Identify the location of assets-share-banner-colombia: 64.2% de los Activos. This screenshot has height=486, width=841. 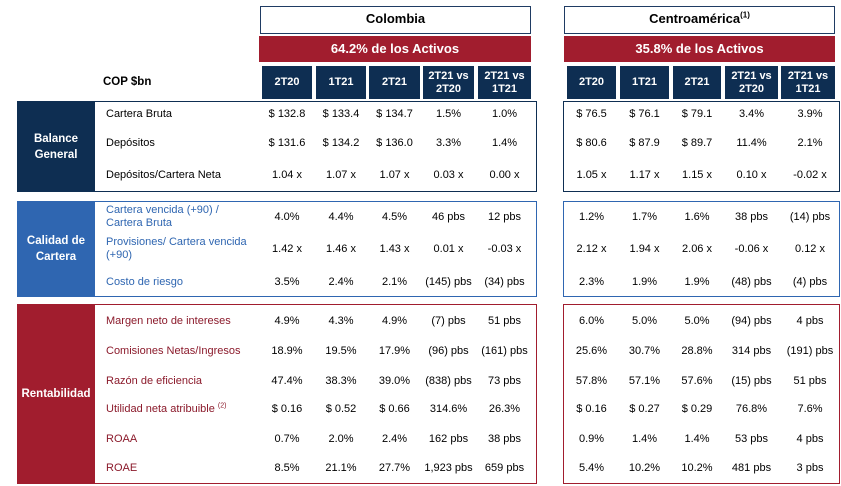
(395, 49).